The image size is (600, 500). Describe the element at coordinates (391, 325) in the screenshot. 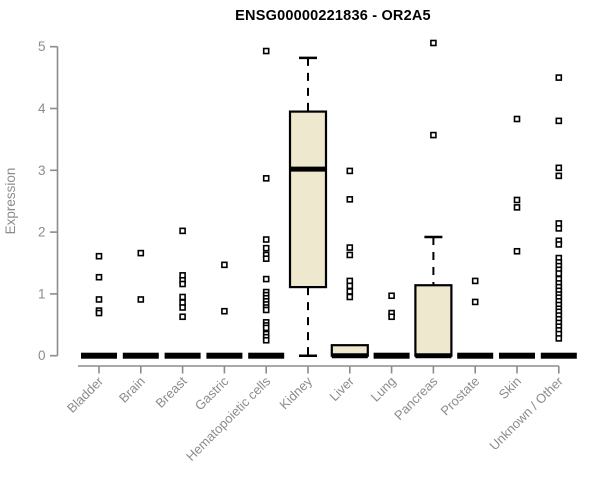

I see `box-lung` at that location.